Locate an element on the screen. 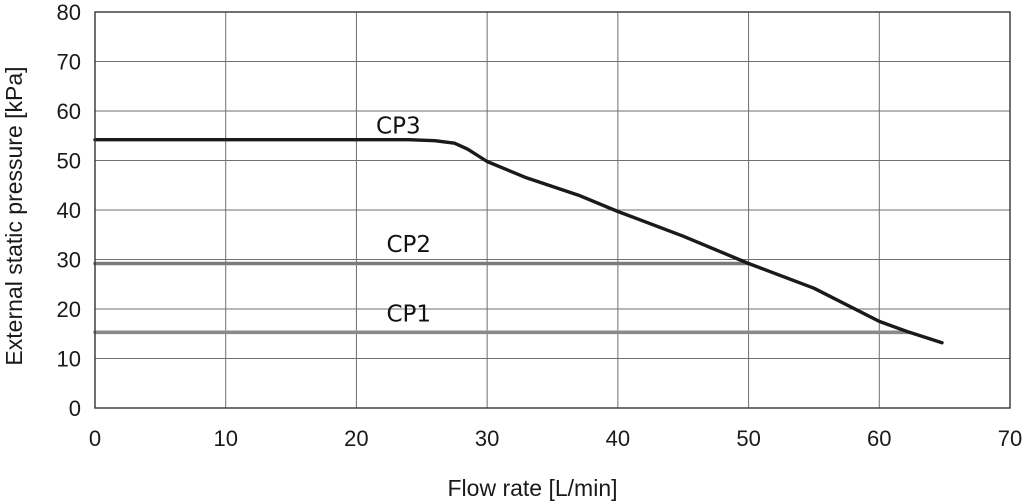 Image resolution: width=1027 pixels, height=502 pixels. y-tick-label: 80 is located at coordinates (69, 12).